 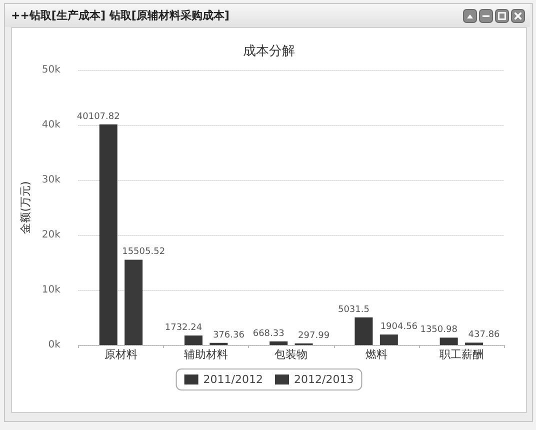 What do you see at coordinates (51, 70) in the screenshot?
I see `y-tick-label: 50k` at bounding box center [51, 70].